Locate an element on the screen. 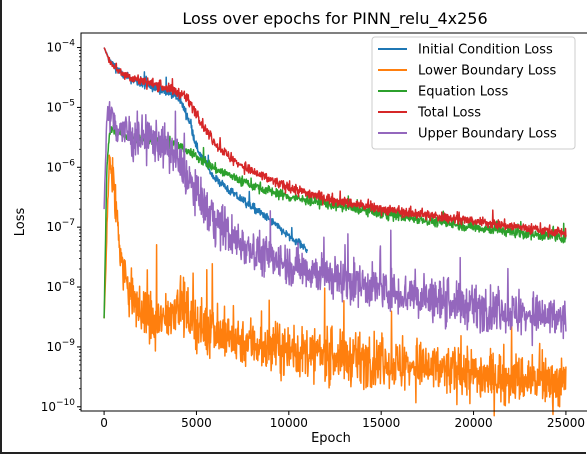  x-tick-label: 10000 is located at coordinates (289, 423).